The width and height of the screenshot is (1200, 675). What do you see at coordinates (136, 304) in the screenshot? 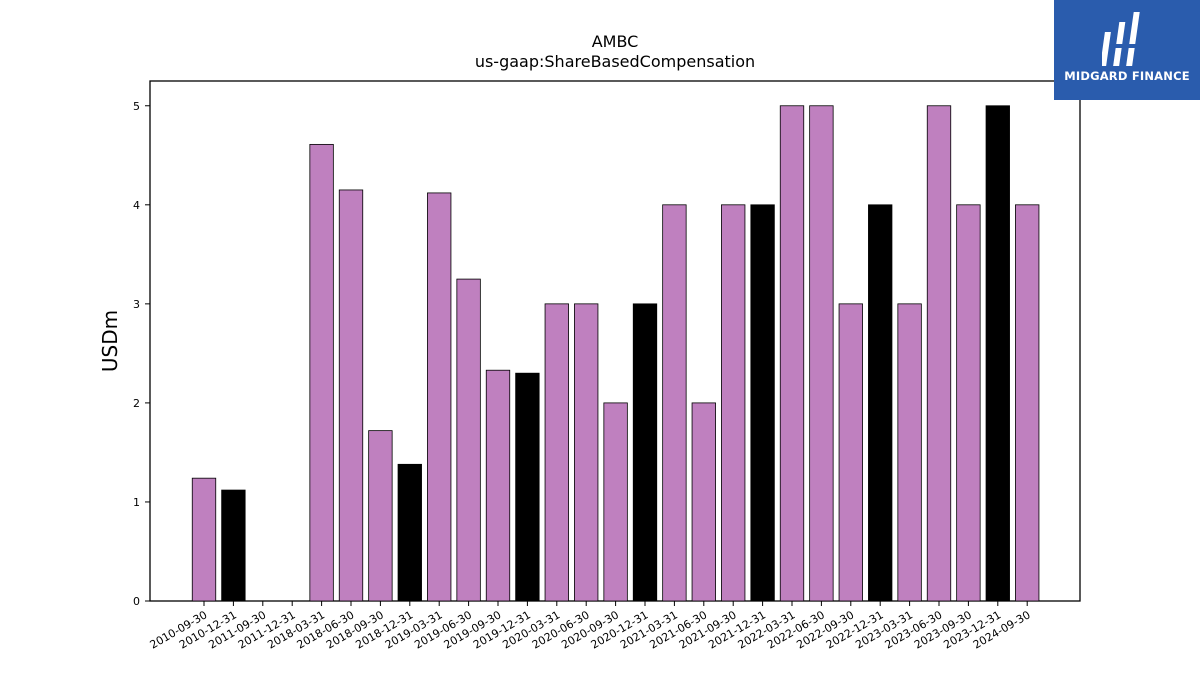
I see `y-tick-label: 3` at bounding box center [136, 304].